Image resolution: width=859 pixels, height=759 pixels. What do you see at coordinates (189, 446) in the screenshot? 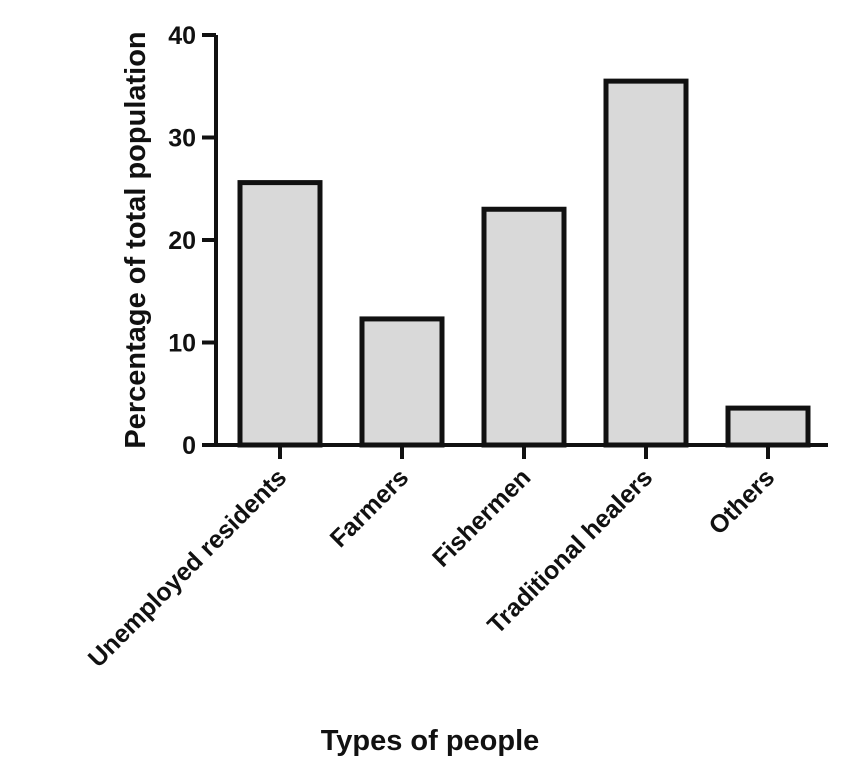
I see `y-tick-label: 0` at bounding box center [189, 446].